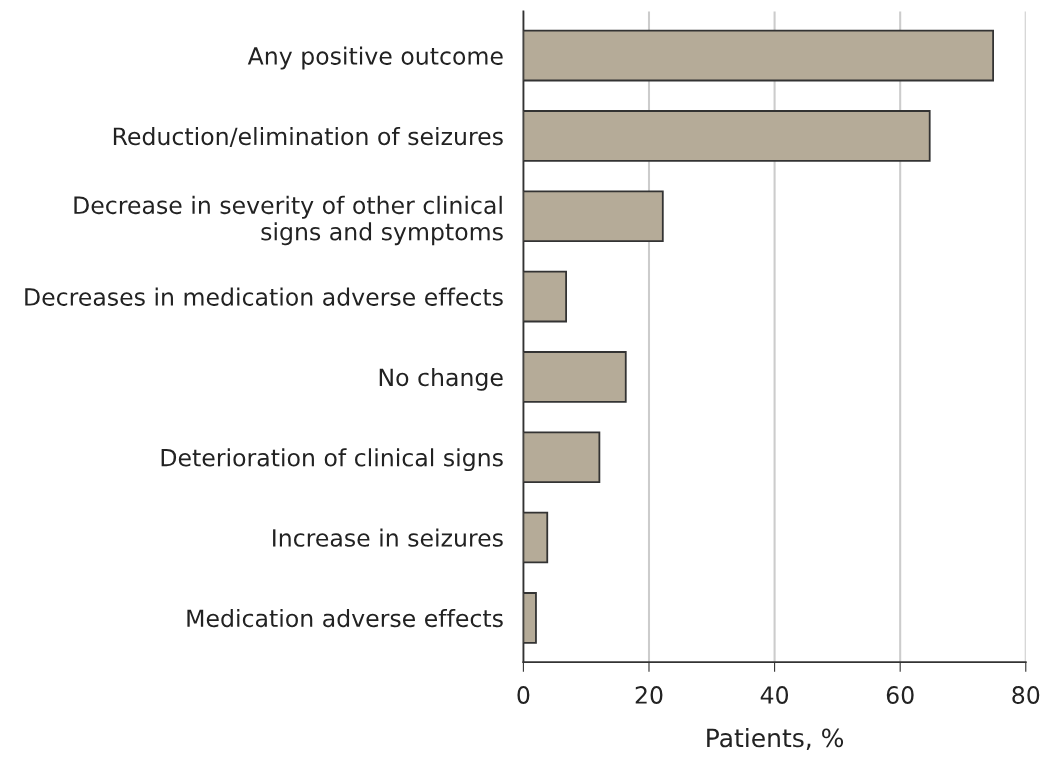 This screenshot has width=1051, height=761. What do you see at coordinates (332, 460) in the screenshot?
I see `y-tick-label: Deterioration of clinical signs` at bounding box center [332, 460].